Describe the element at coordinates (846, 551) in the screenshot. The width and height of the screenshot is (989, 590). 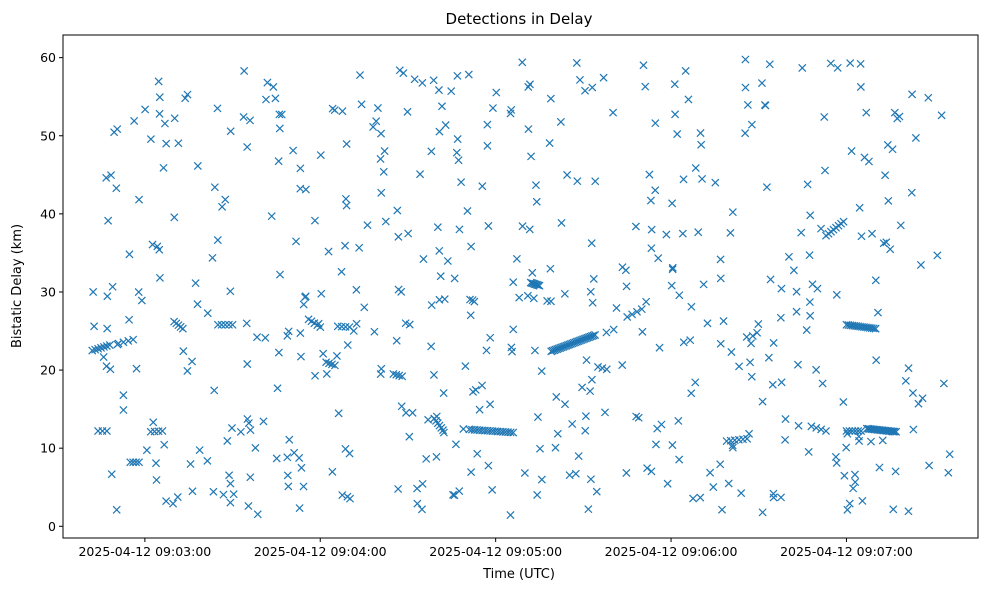
I see `x-tick-label: 2025-04-12 09:07:00` at that location.